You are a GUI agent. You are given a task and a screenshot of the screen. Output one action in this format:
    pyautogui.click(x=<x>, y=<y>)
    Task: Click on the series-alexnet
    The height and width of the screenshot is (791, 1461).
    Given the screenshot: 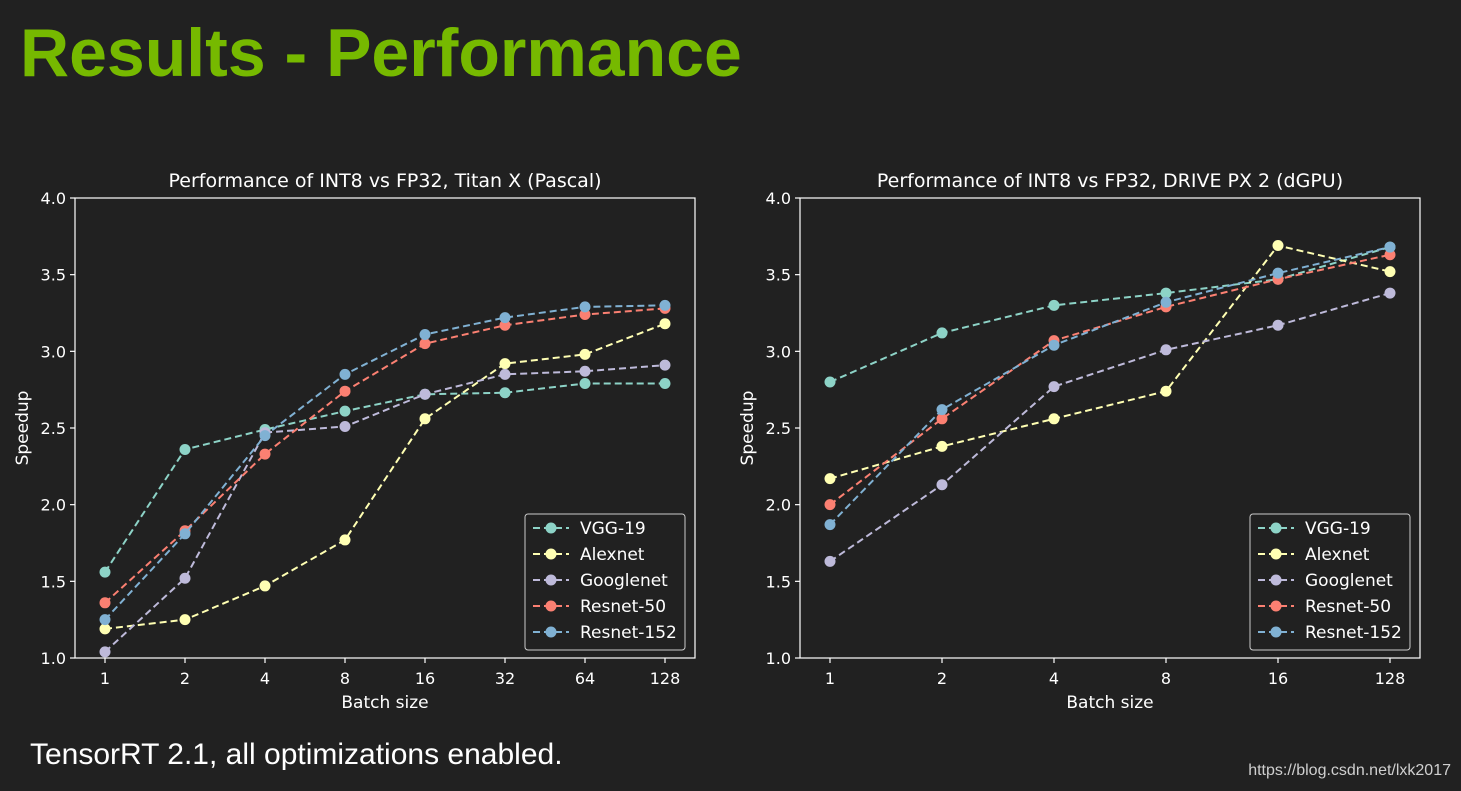 What is the action you would take?
    pyautogui.click(x=1110, y=362)
    